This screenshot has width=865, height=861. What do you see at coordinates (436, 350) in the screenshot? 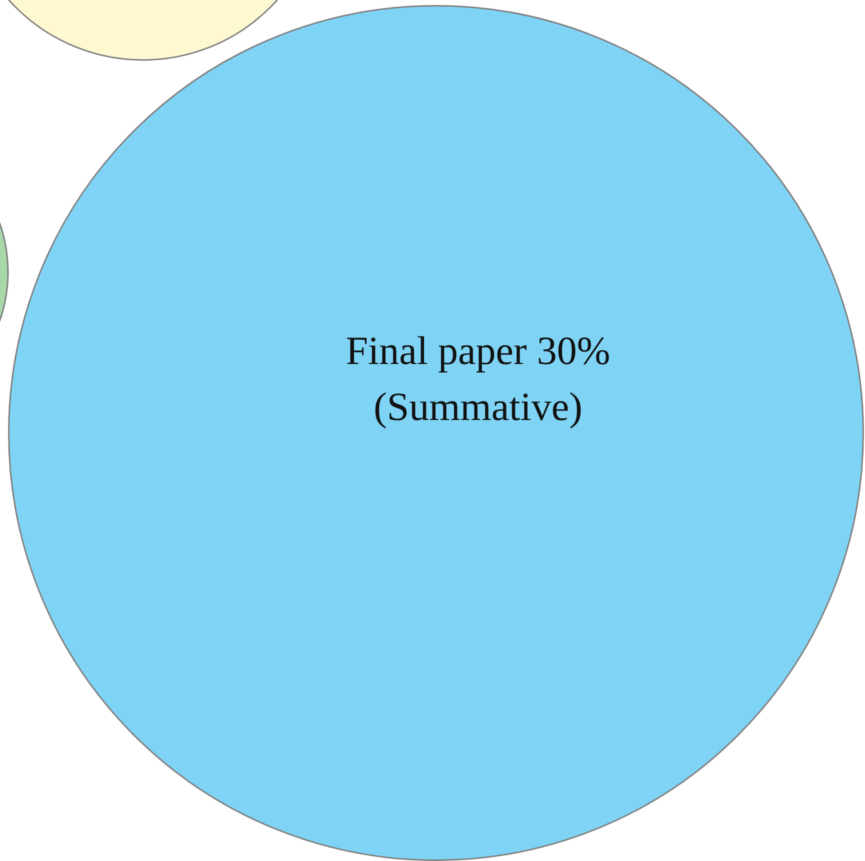
I see `category-label: Final paper` at bounding box center [436, 350].